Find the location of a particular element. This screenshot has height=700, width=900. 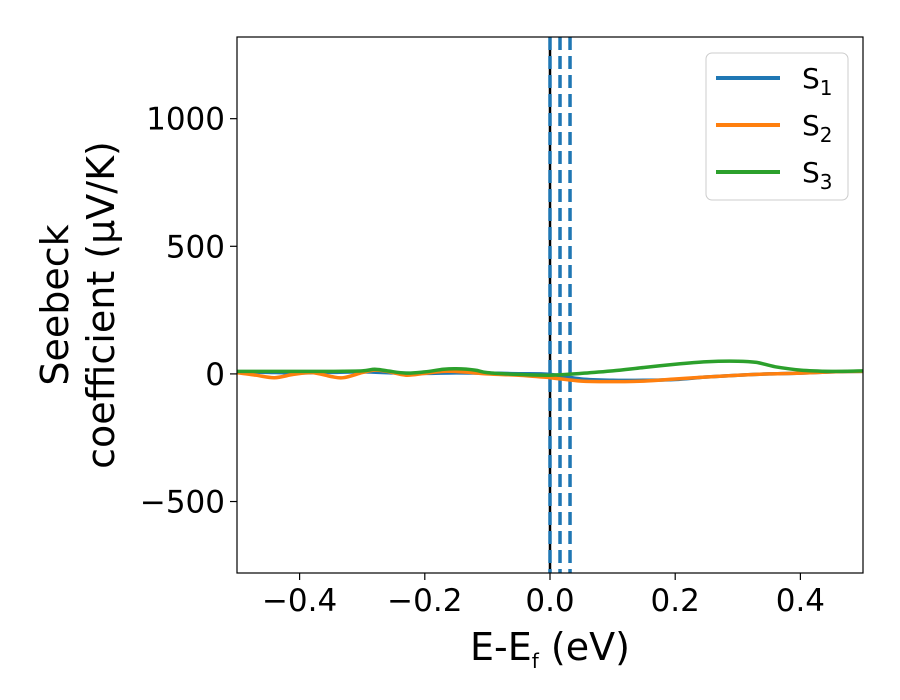

x-tick-label: 0.0 is located at coordinates (549, 601).